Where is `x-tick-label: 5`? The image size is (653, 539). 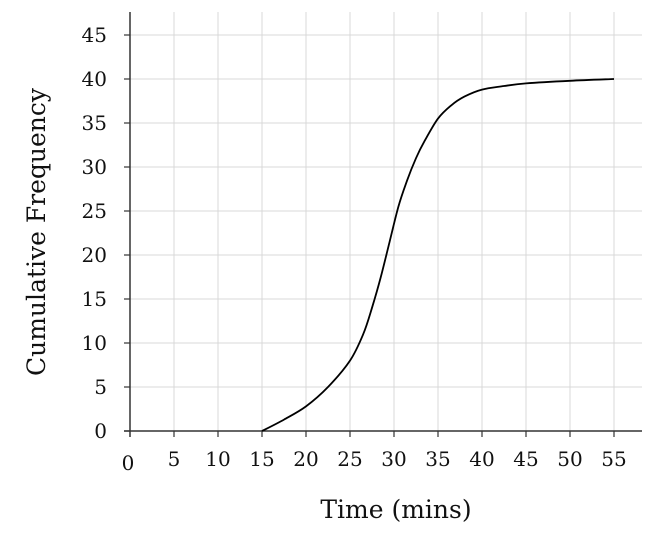
x-tick-label: 5 is located at coordinates (174, 459).